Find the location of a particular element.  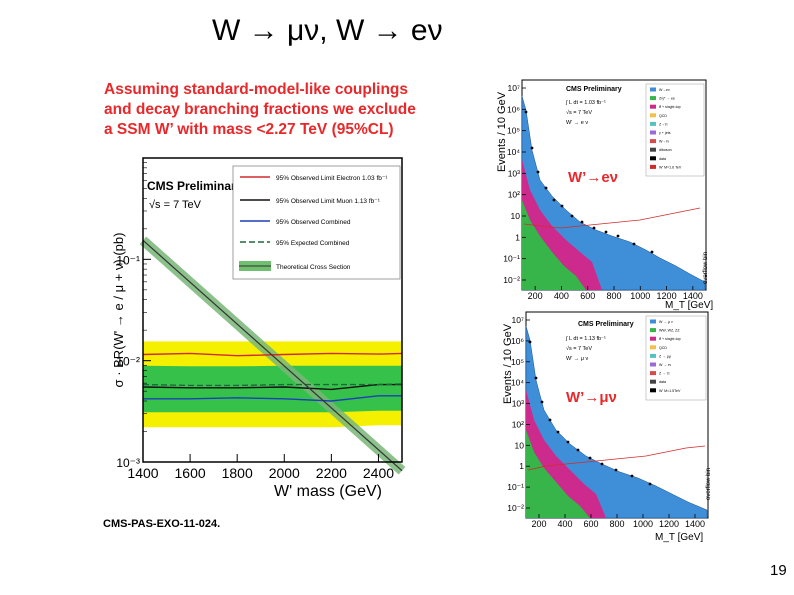

legend-entry: Z→ττ is located at coordinates (663, 124).